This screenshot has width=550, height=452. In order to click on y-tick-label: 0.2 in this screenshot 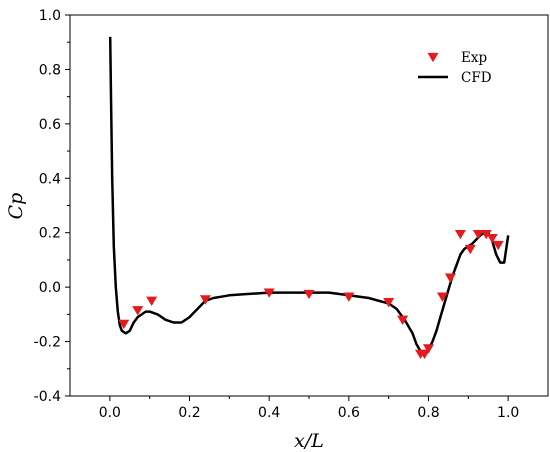, I will do `click(50, 234)`.